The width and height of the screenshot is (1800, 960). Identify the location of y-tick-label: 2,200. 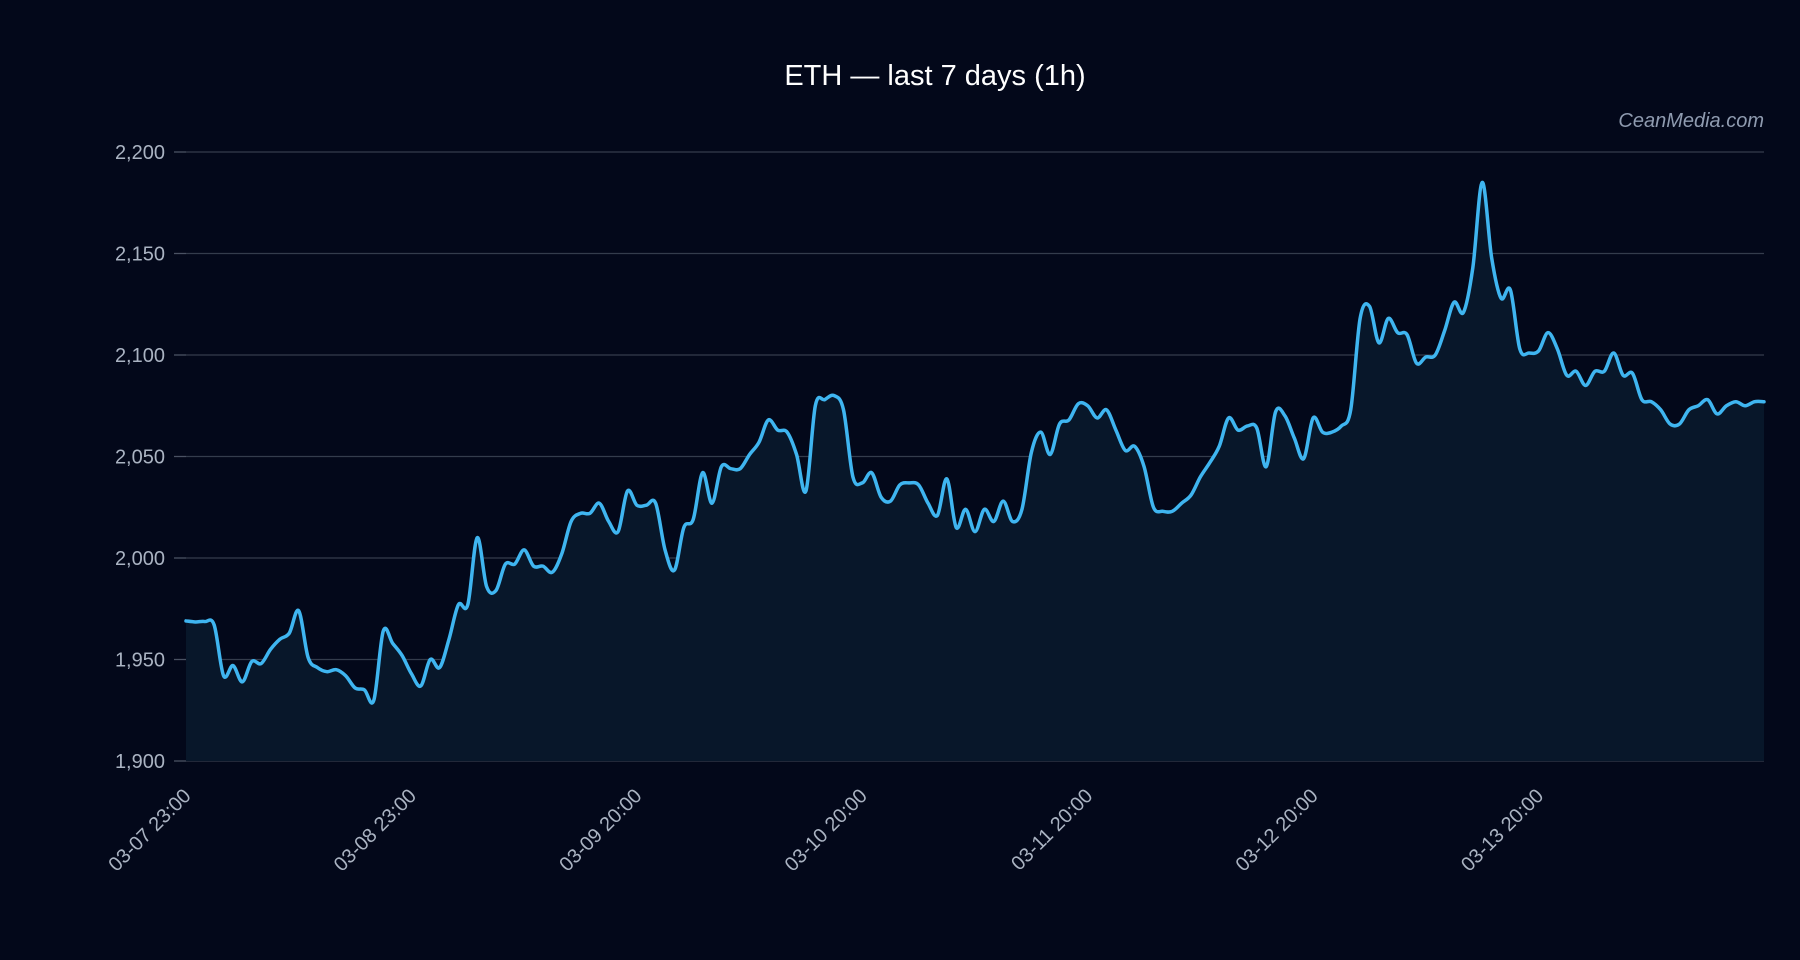
(140, 153).